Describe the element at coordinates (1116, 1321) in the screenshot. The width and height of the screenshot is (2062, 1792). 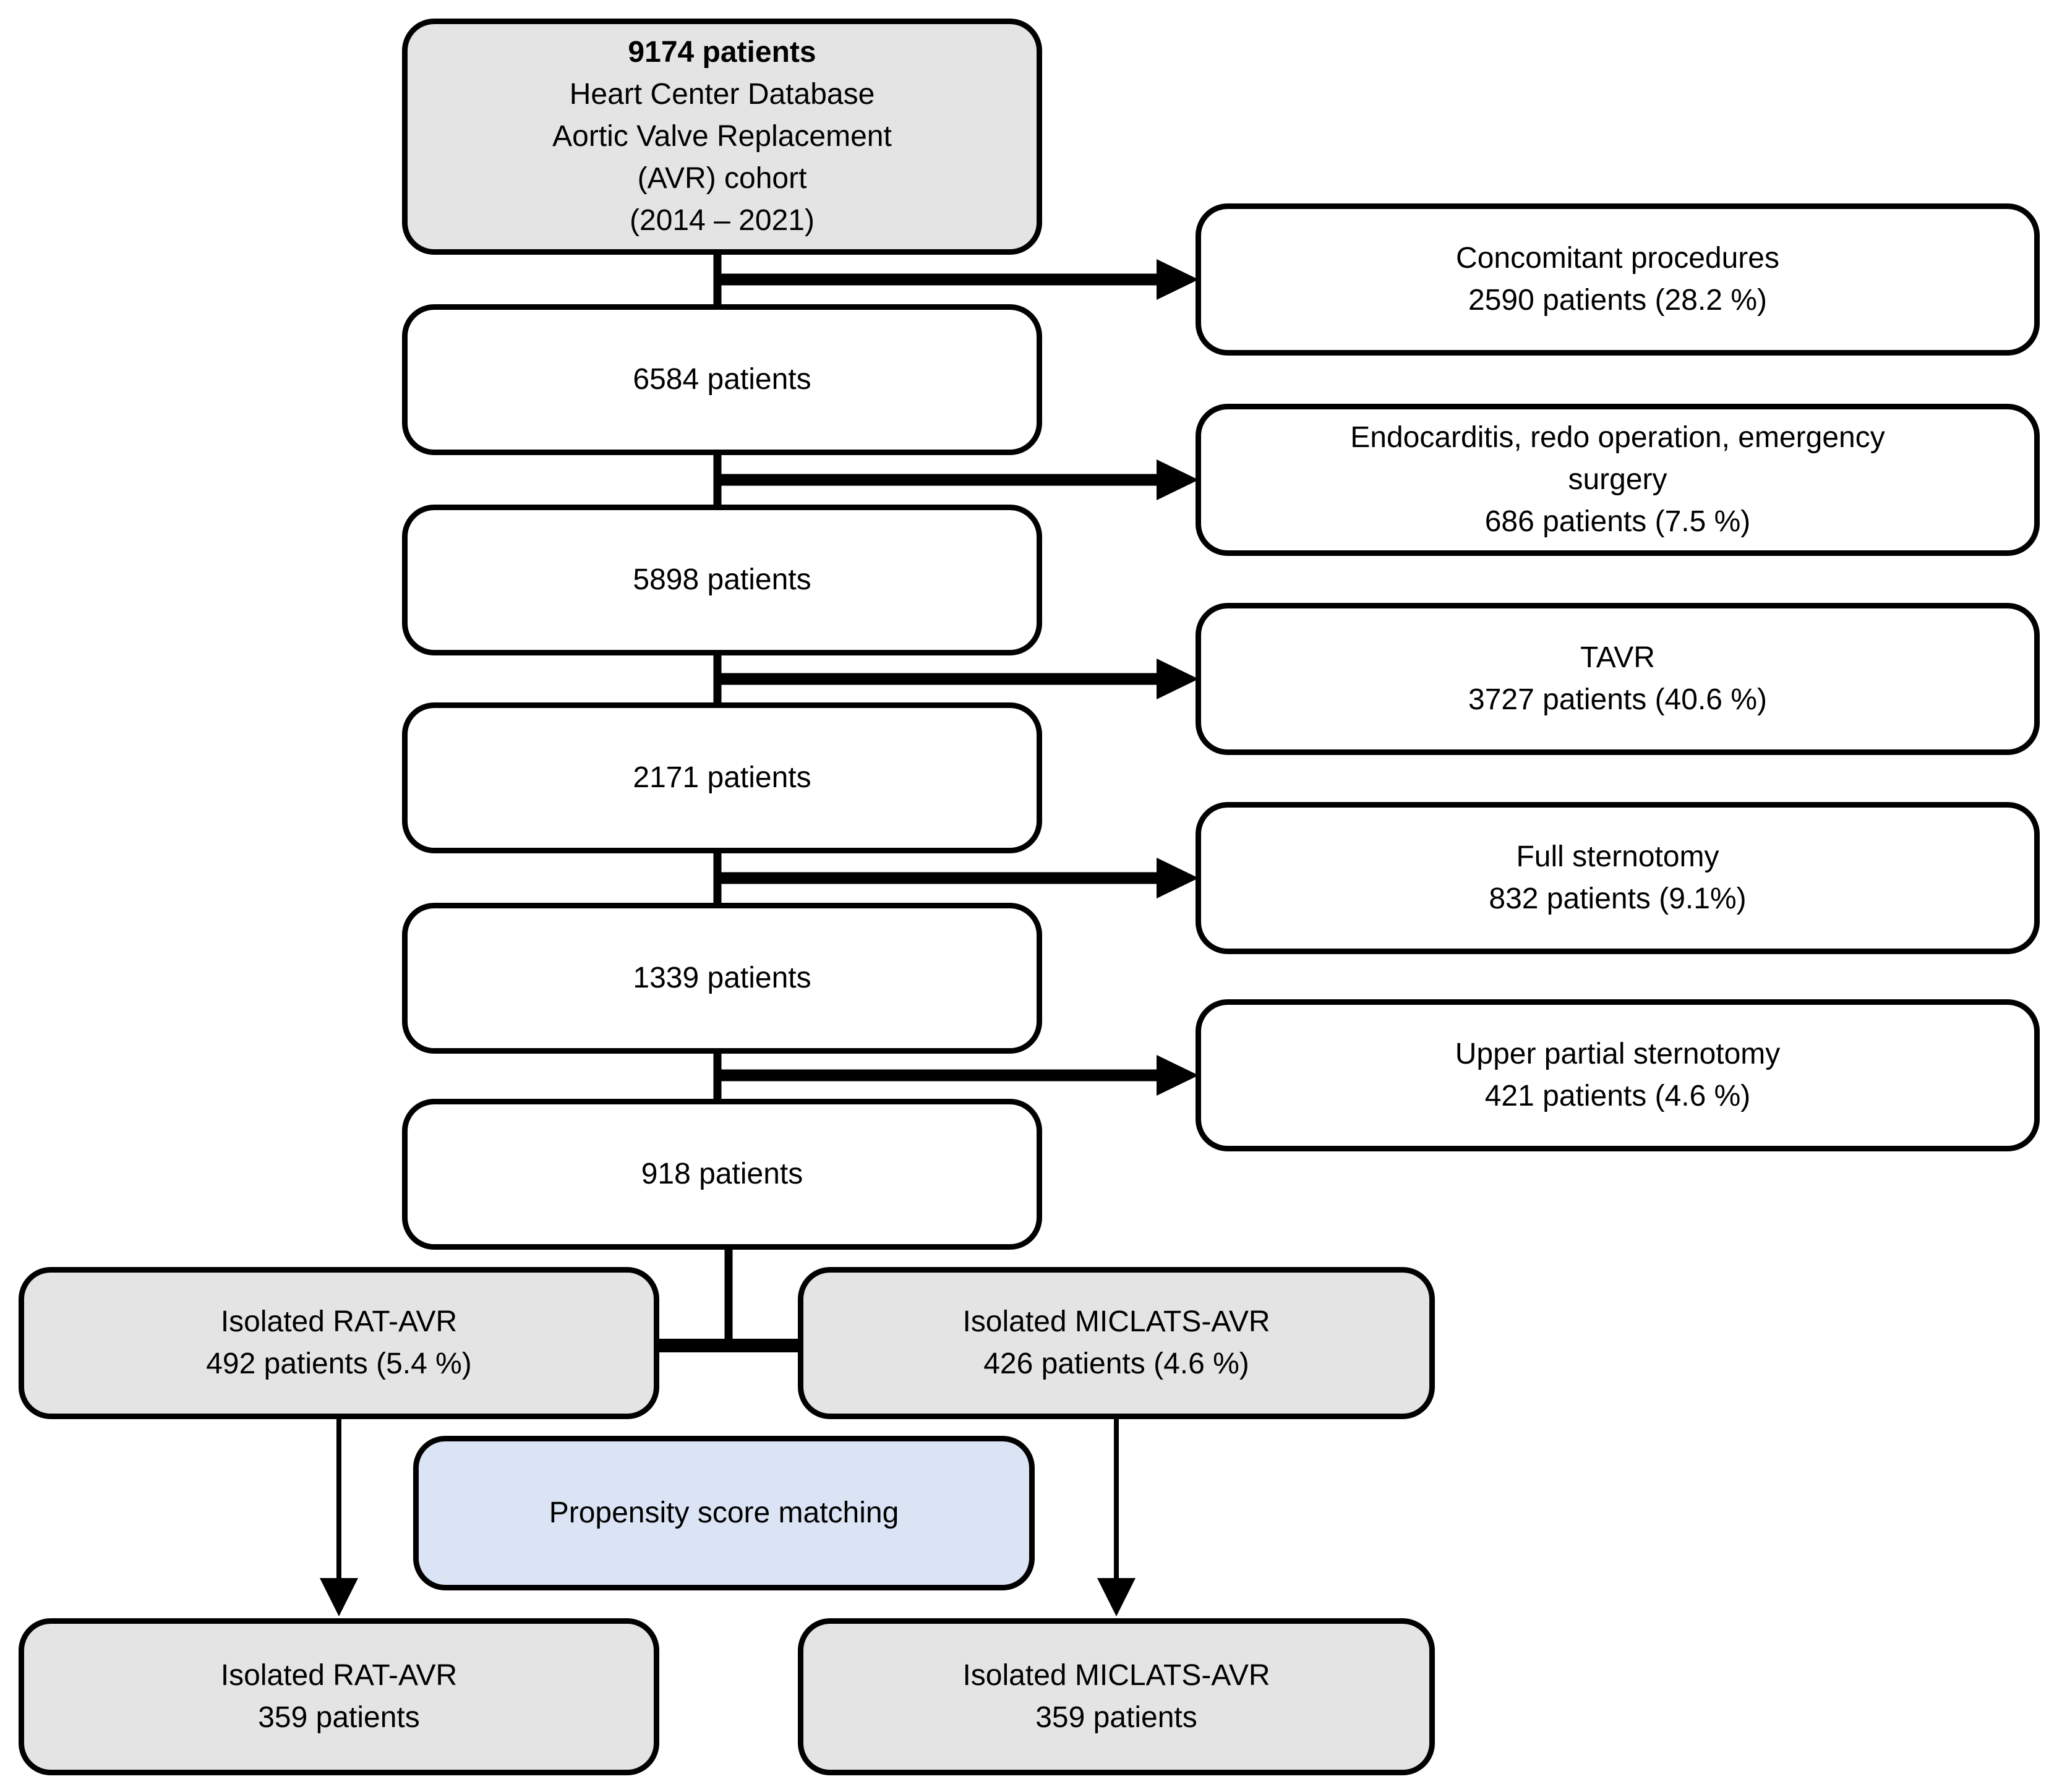
I see `arm-name: Isolated MICLATS-AVR` at that location.